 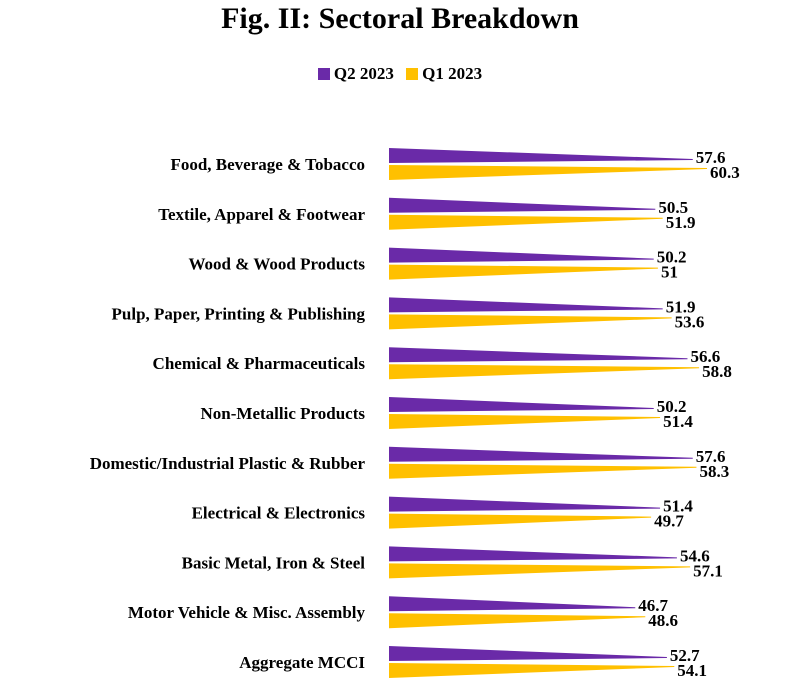 I want to click on value-label-q1-2023-electrical-electronics: 49.7, so click(x=669, y=521).